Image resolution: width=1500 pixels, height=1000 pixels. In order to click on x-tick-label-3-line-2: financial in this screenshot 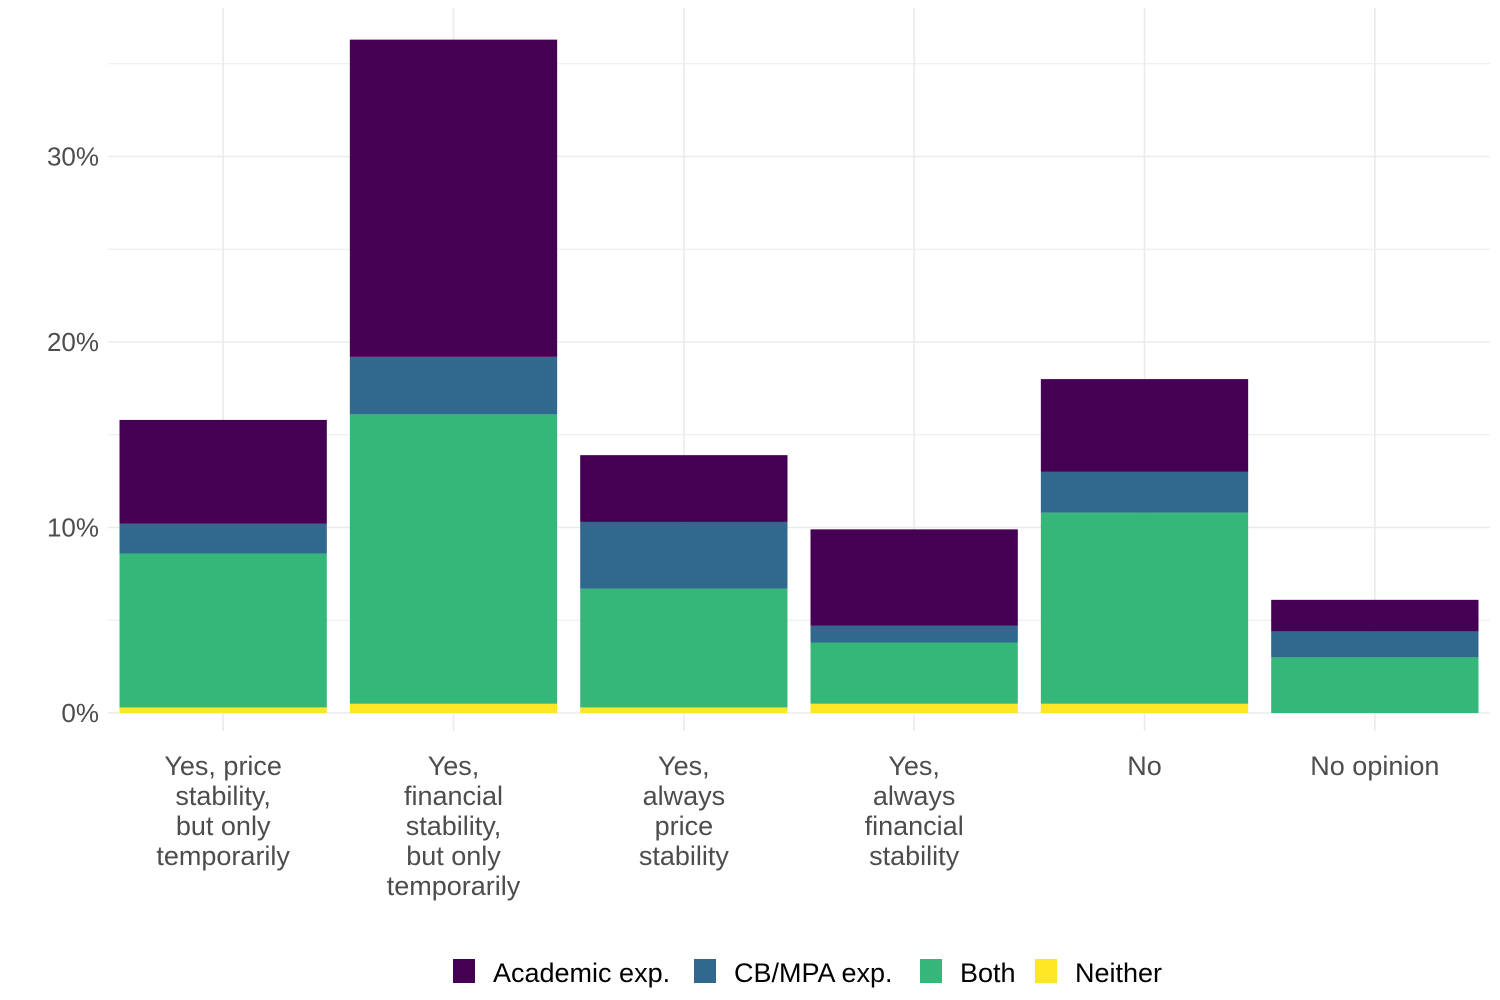, I will do `click(914, 826)`.